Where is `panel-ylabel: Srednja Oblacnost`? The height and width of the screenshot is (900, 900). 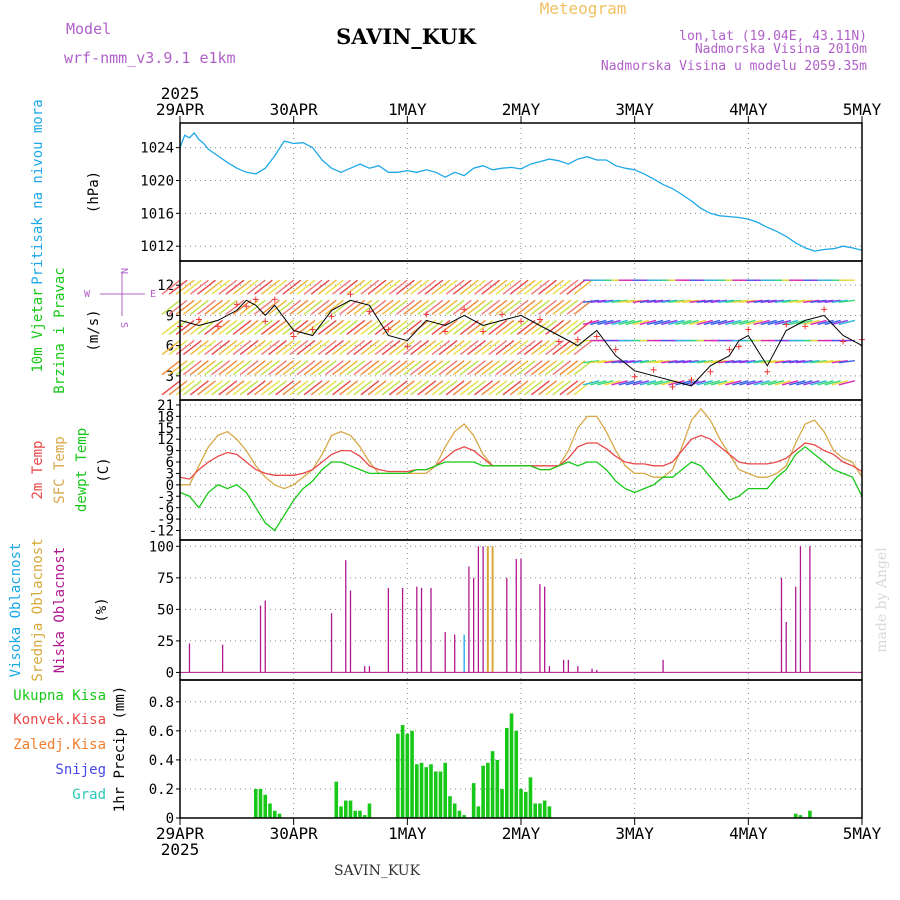
panel-ylabel: Srednja Oblacnost is located at coordinates (38, 609).